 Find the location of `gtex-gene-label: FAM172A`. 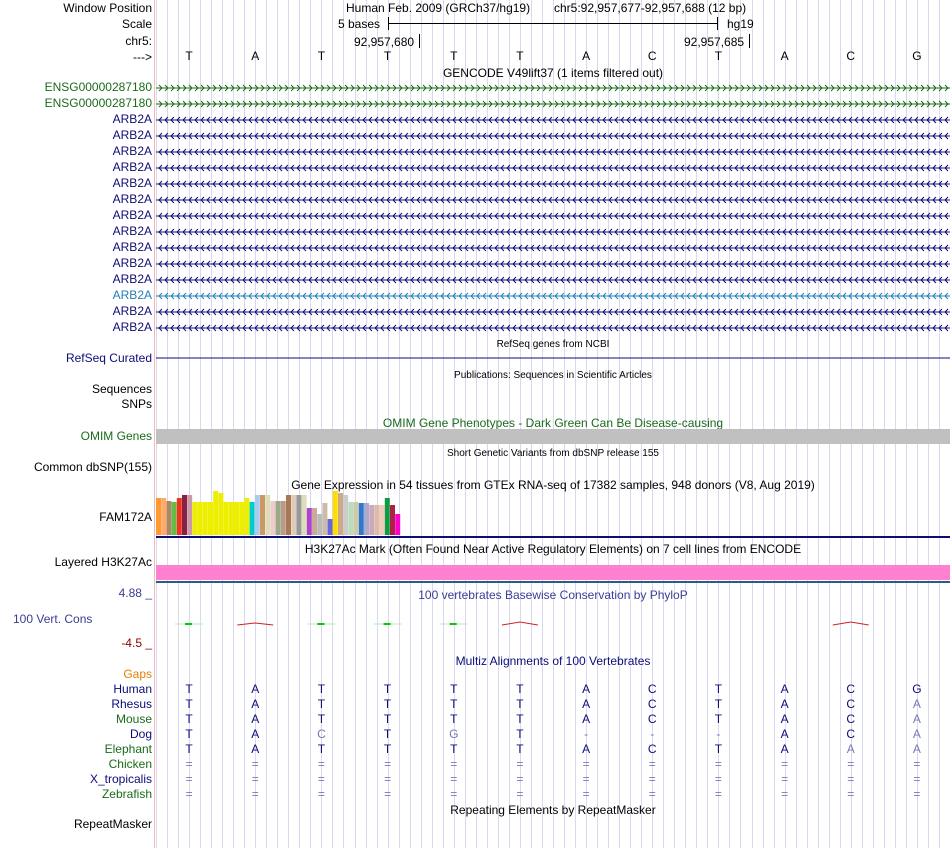

gtex-gene-label: FAM172A is located at coordinates (125, 517).